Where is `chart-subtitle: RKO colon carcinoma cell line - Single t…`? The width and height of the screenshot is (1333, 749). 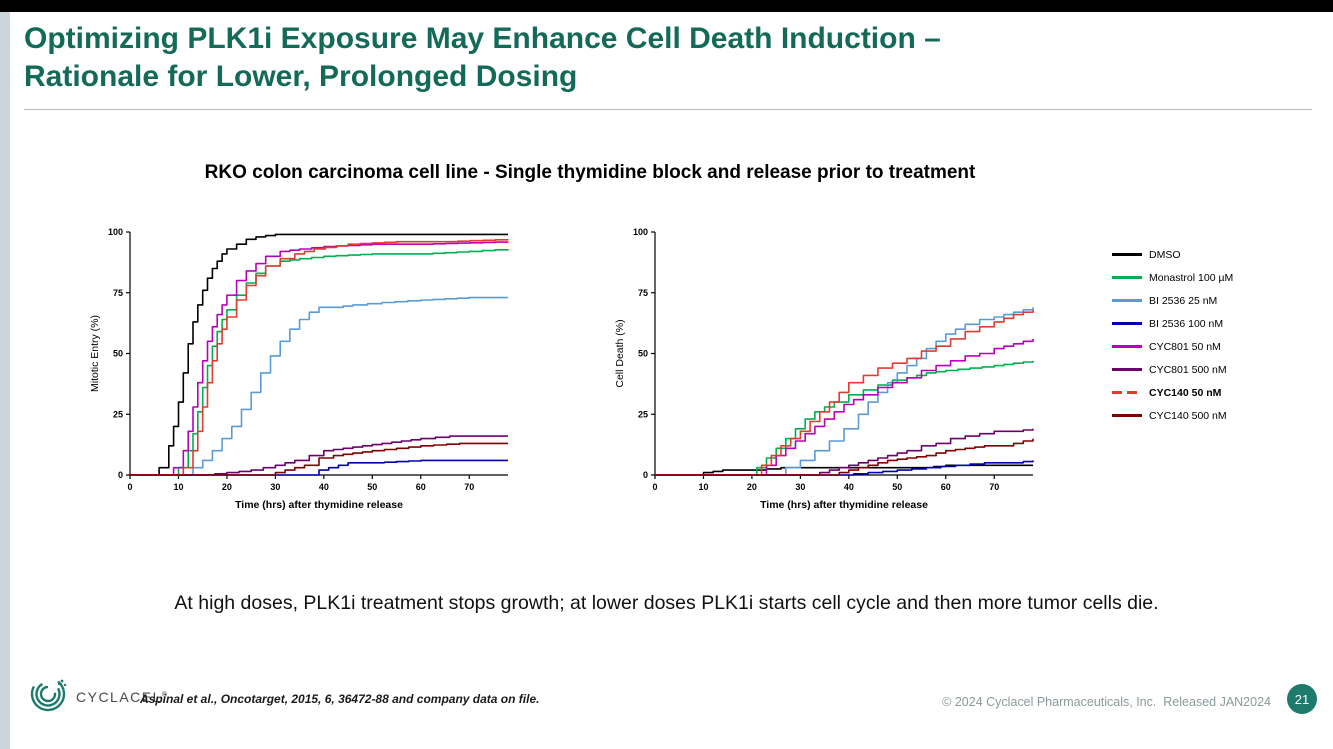
chart-subtitle: RKO colon carcinoma cell line - Single t… is located at coordinates (590, 172).